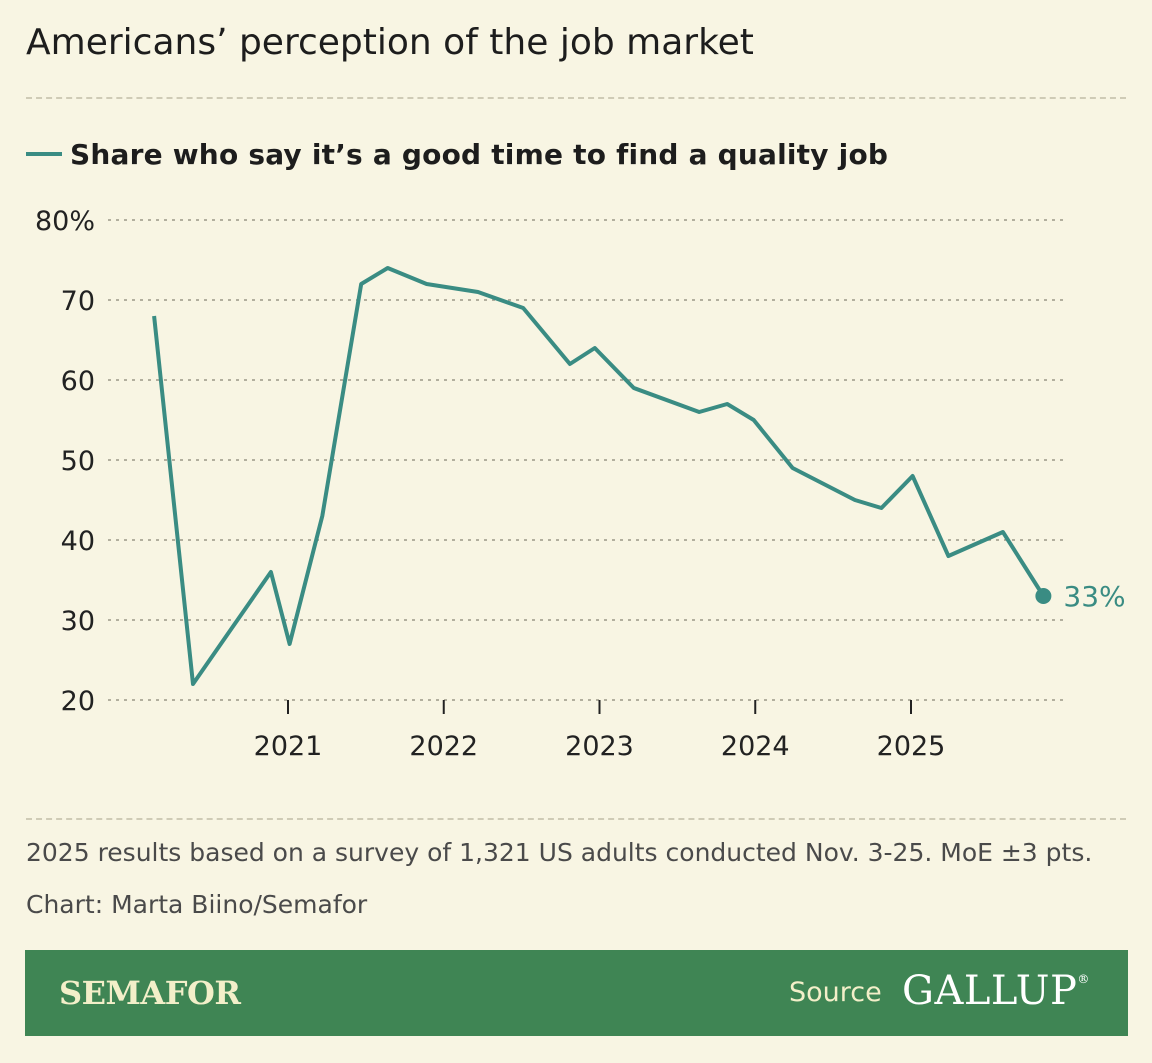 This screenshot has height=1063, width=1152. I want to click on x-tick-label: 2023, so click(599, 746).